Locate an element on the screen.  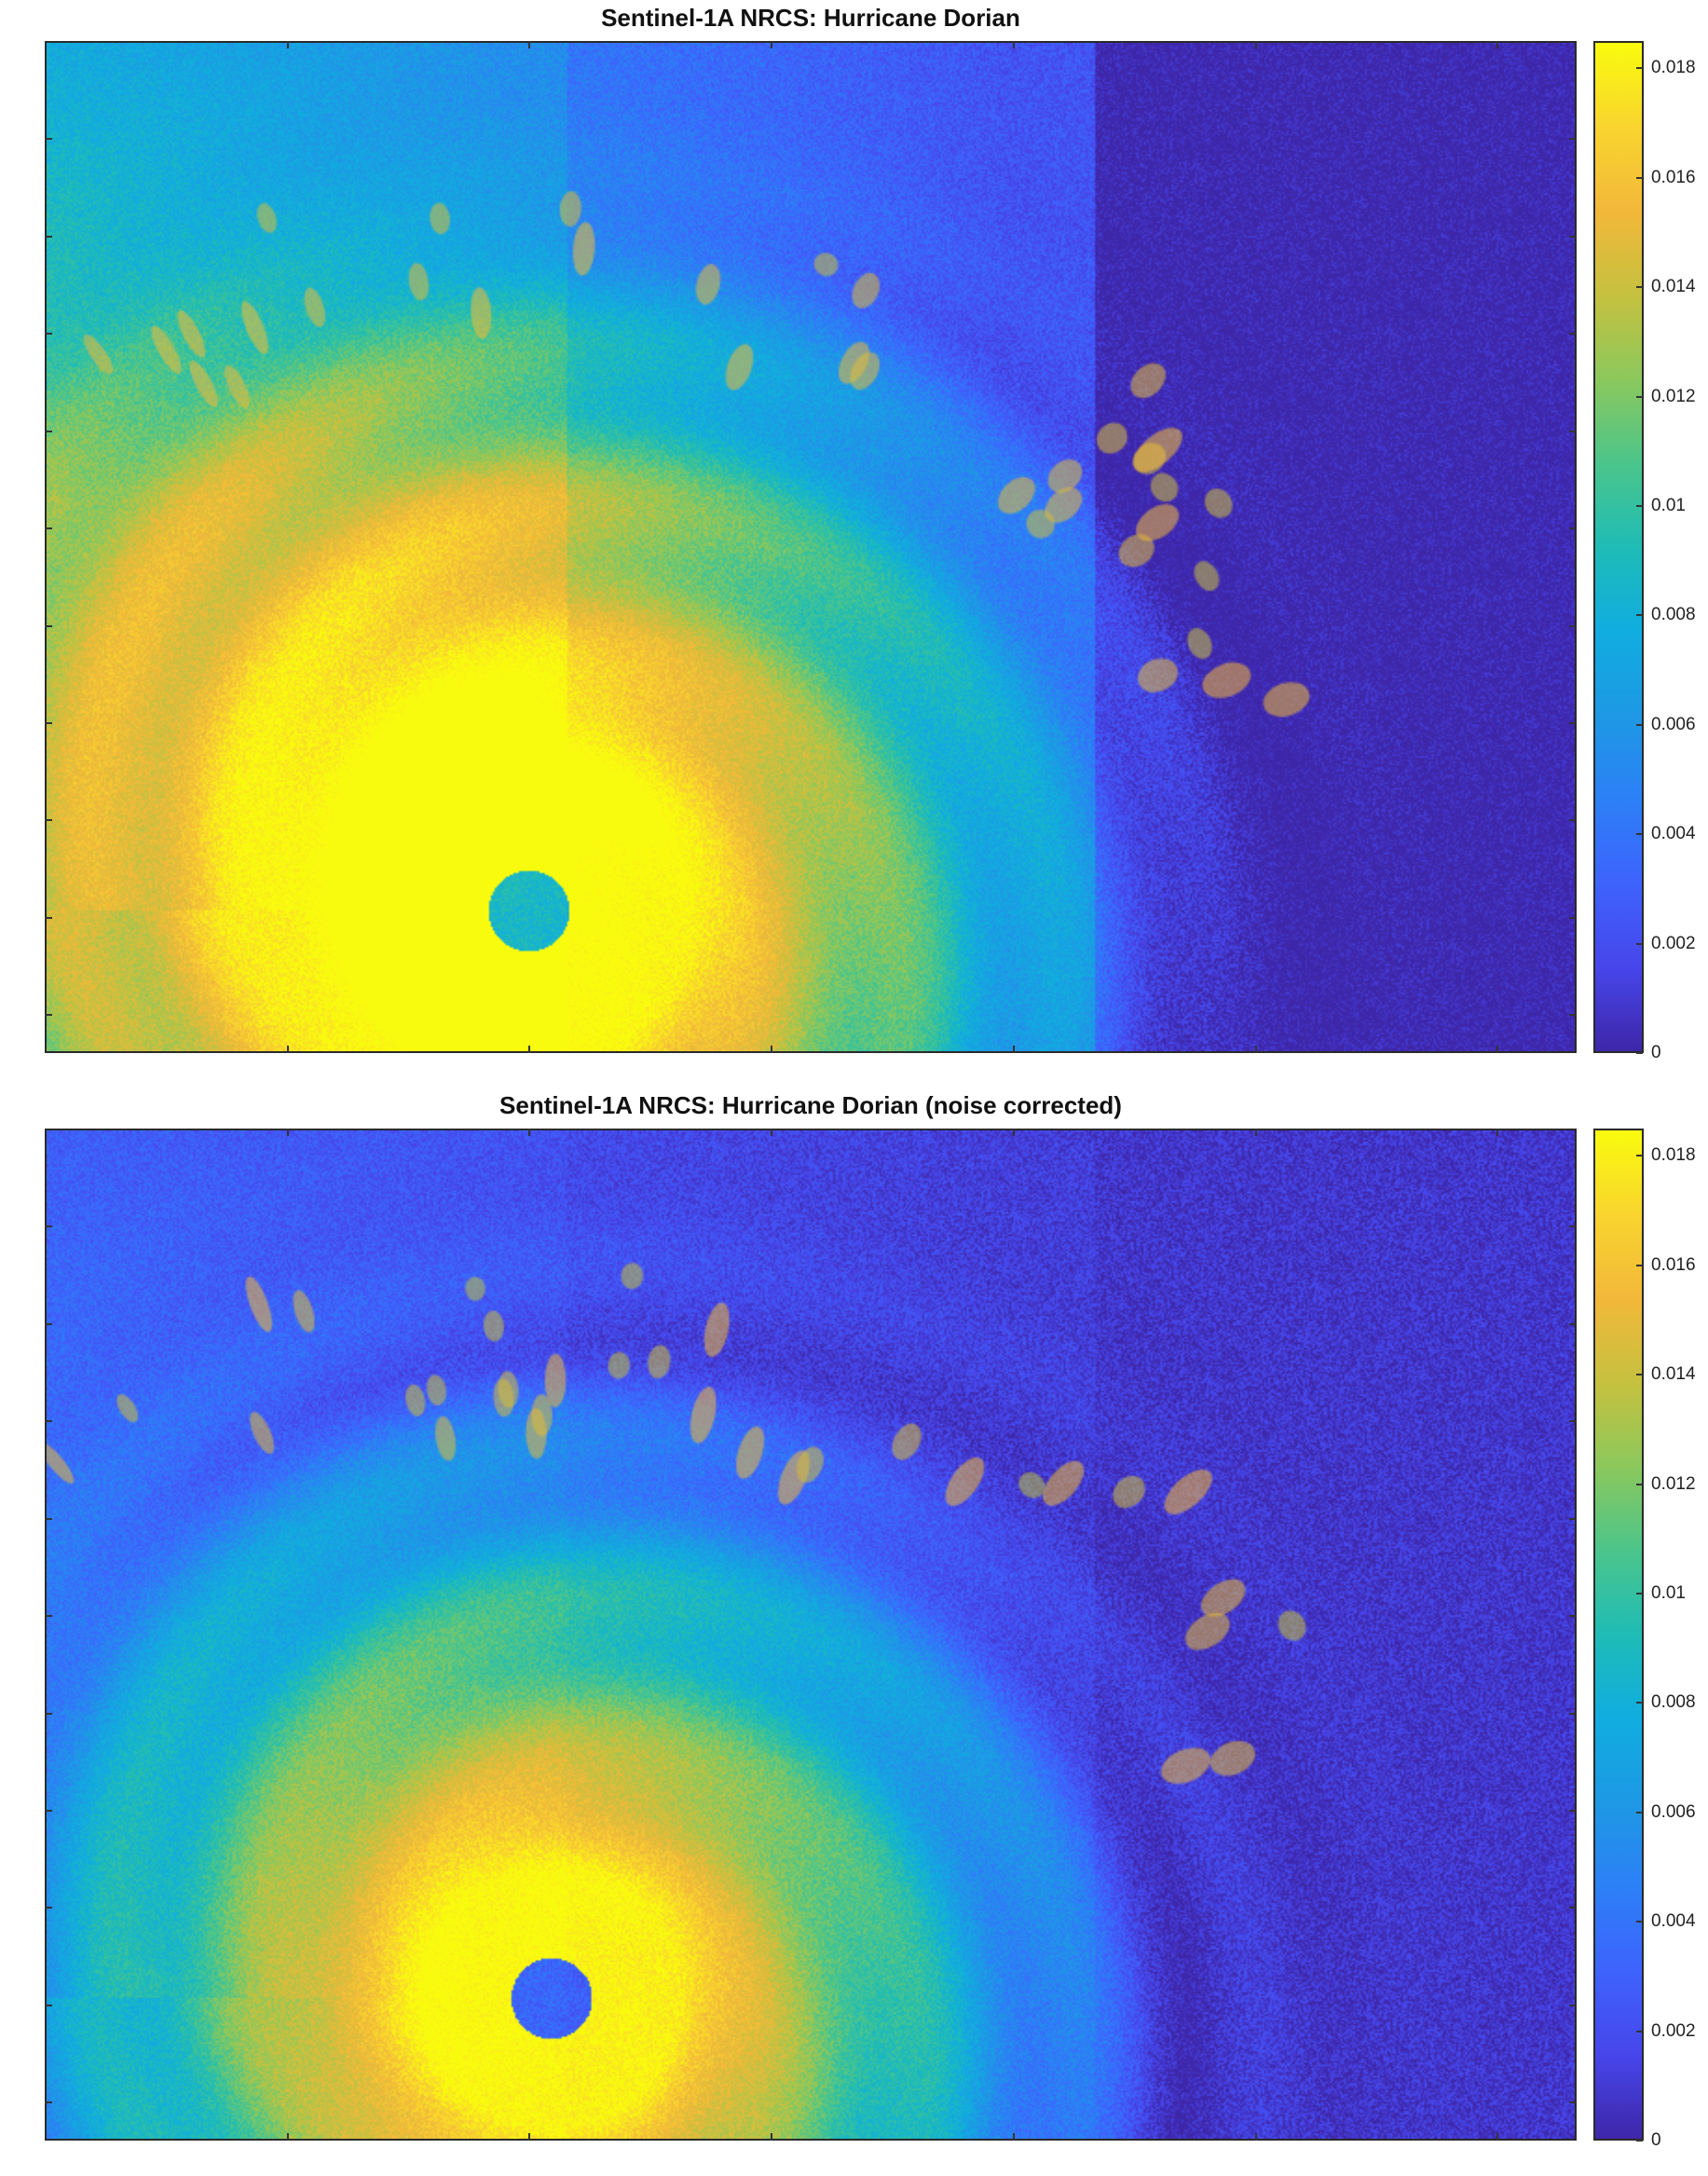
chart-title: Sentinel-1A NRCS: Hurricane Dorian is located at coordinates (810, 18).